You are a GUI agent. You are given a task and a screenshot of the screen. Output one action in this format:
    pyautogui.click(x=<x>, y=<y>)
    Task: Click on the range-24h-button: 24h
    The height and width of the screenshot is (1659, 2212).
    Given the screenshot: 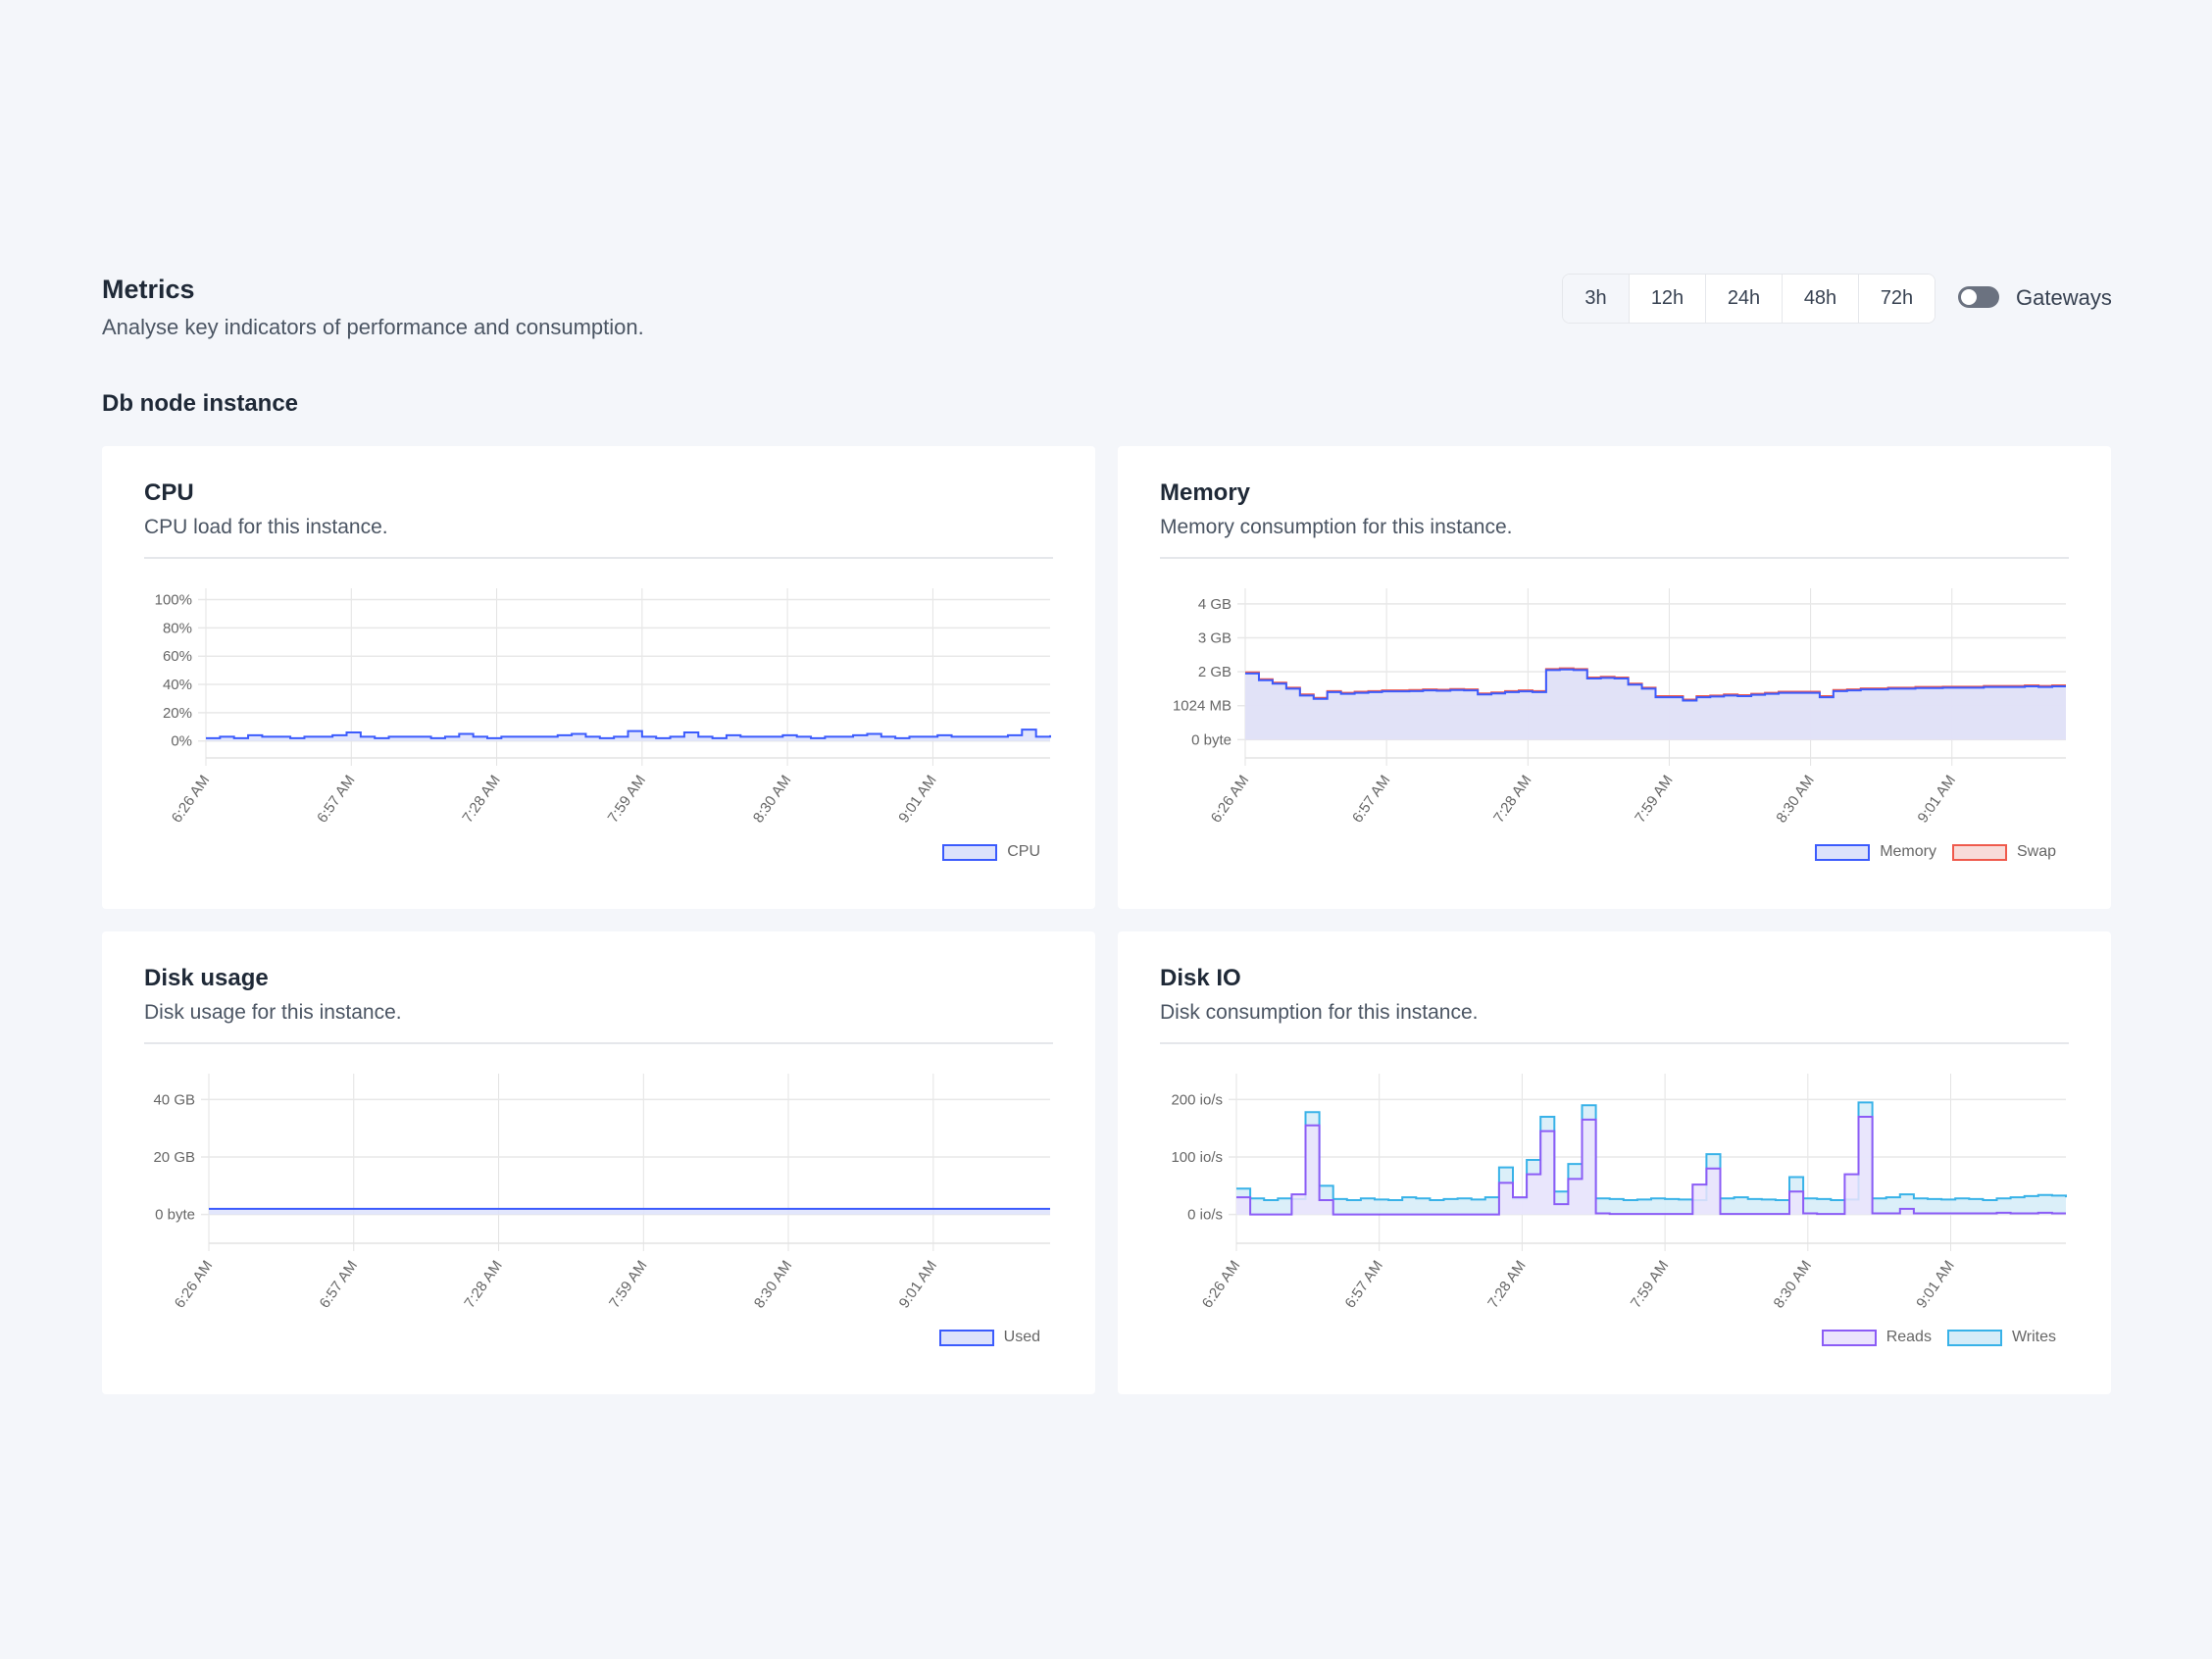 What is the action you would take?
    pyautogui.click(x=1744, y=299)
    